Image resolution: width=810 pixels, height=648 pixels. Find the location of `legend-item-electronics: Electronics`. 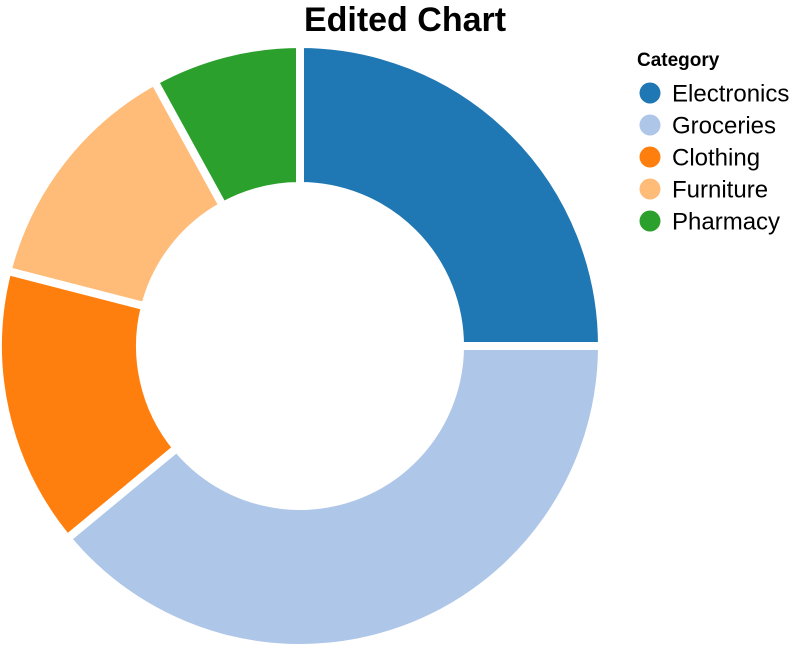

legend-item-electronics: Electronics is located at coordinates (714, 94).